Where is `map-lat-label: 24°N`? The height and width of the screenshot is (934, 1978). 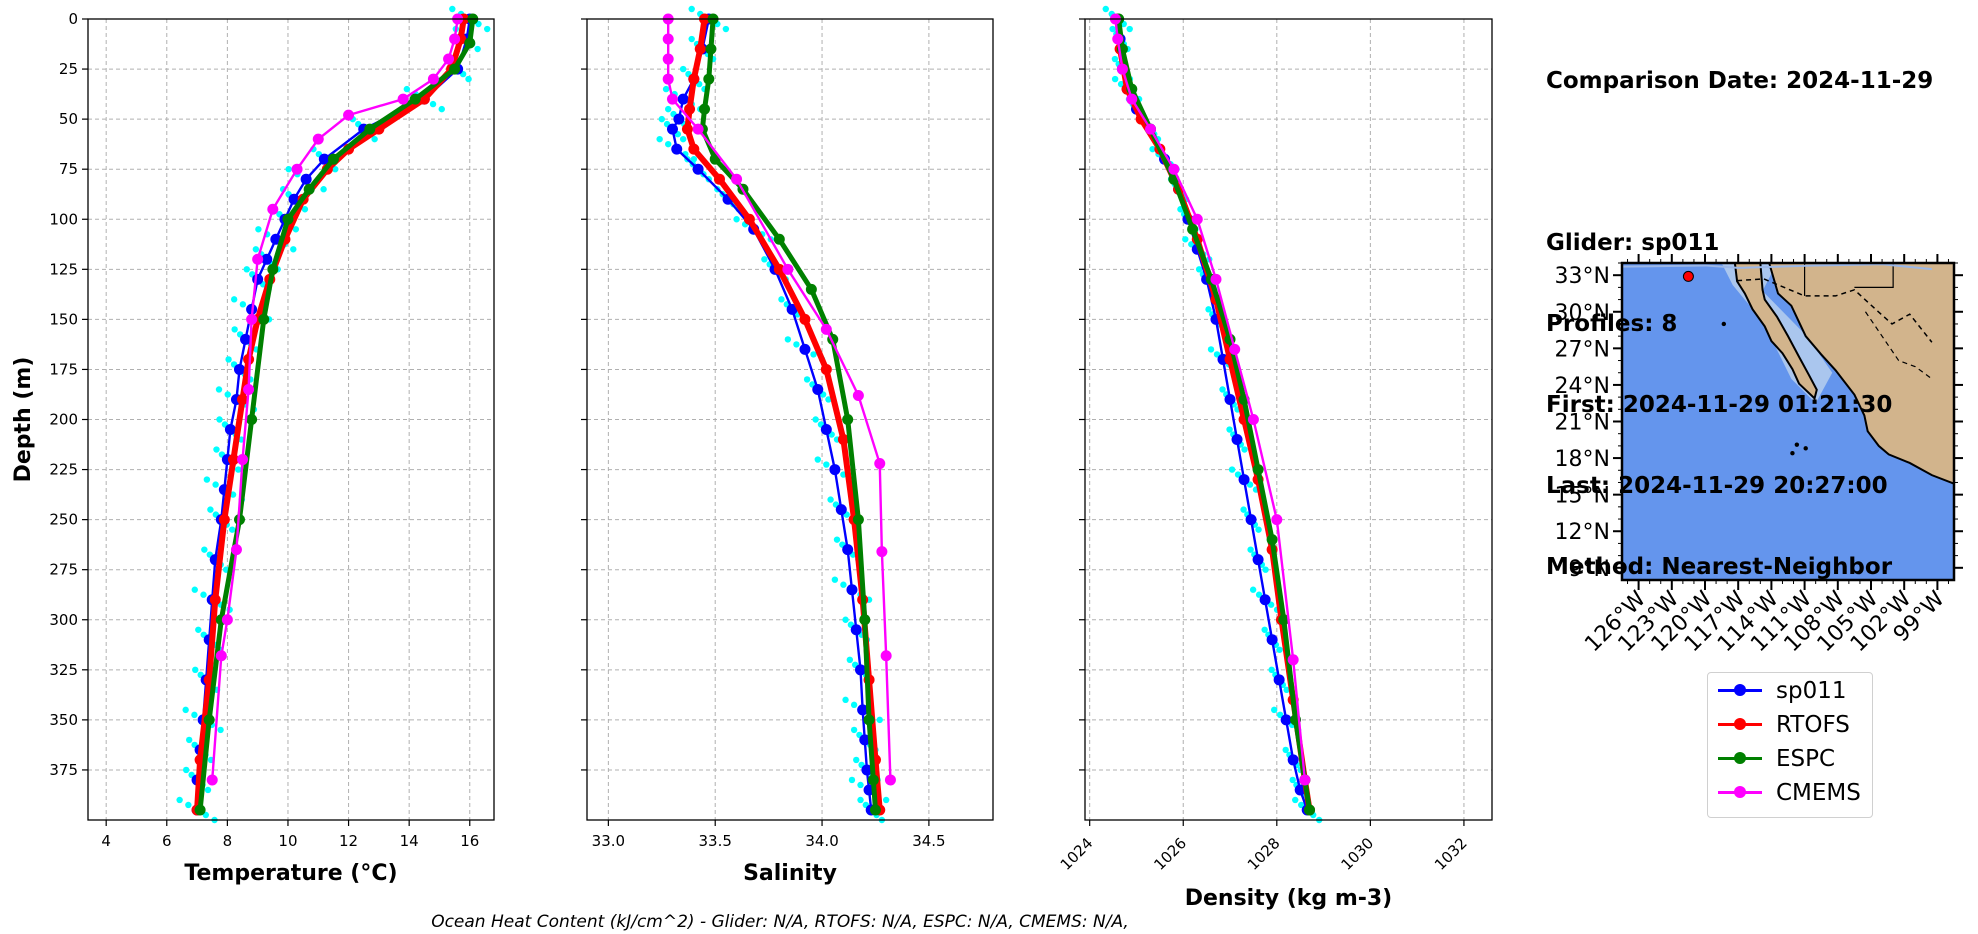 map-lat-label: 24°N is located at coordinates (1582, 386).